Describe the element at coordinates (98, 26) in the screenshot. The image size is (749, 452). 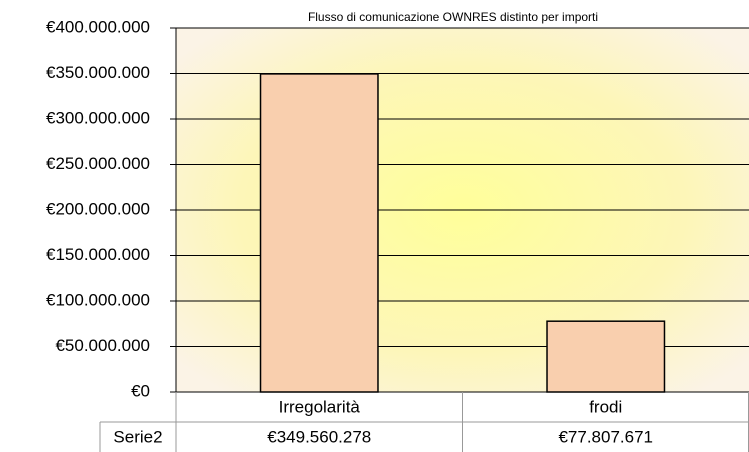
I see `y-tick-label: €400.000.000` at that location.